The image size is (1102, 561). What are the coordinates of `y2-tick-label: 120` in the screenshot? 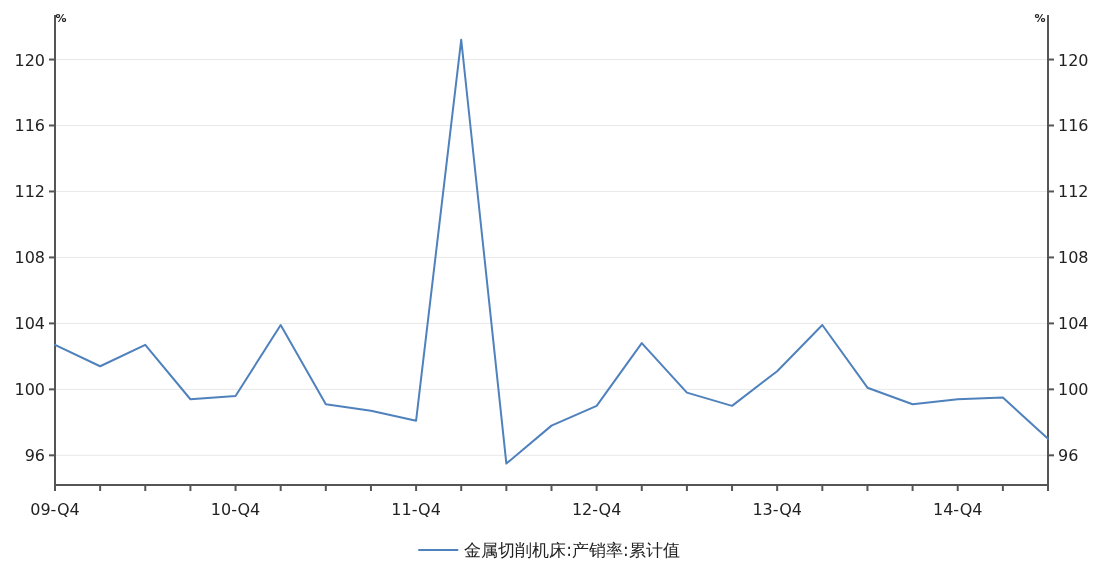 It's located at (1073, 60).